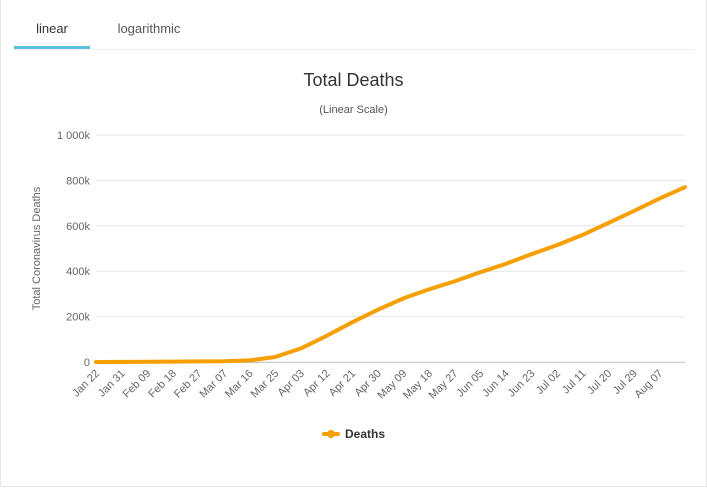 This screenshot has height=488, width=707. I want to click on chart-subtitle: (Linear Scale), so click(353, 110).